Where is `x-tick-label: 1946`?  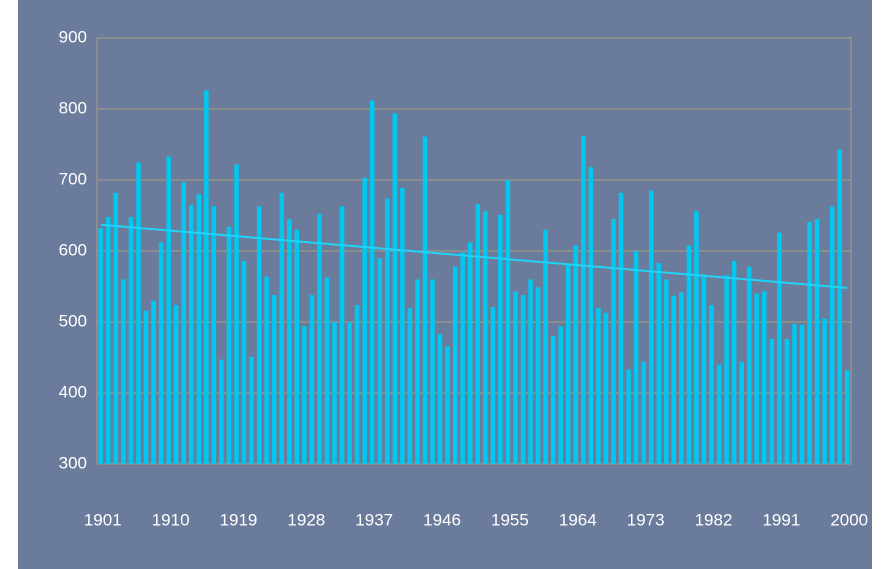
x-tick-label: 1946 is located at coordinates (442, 519).